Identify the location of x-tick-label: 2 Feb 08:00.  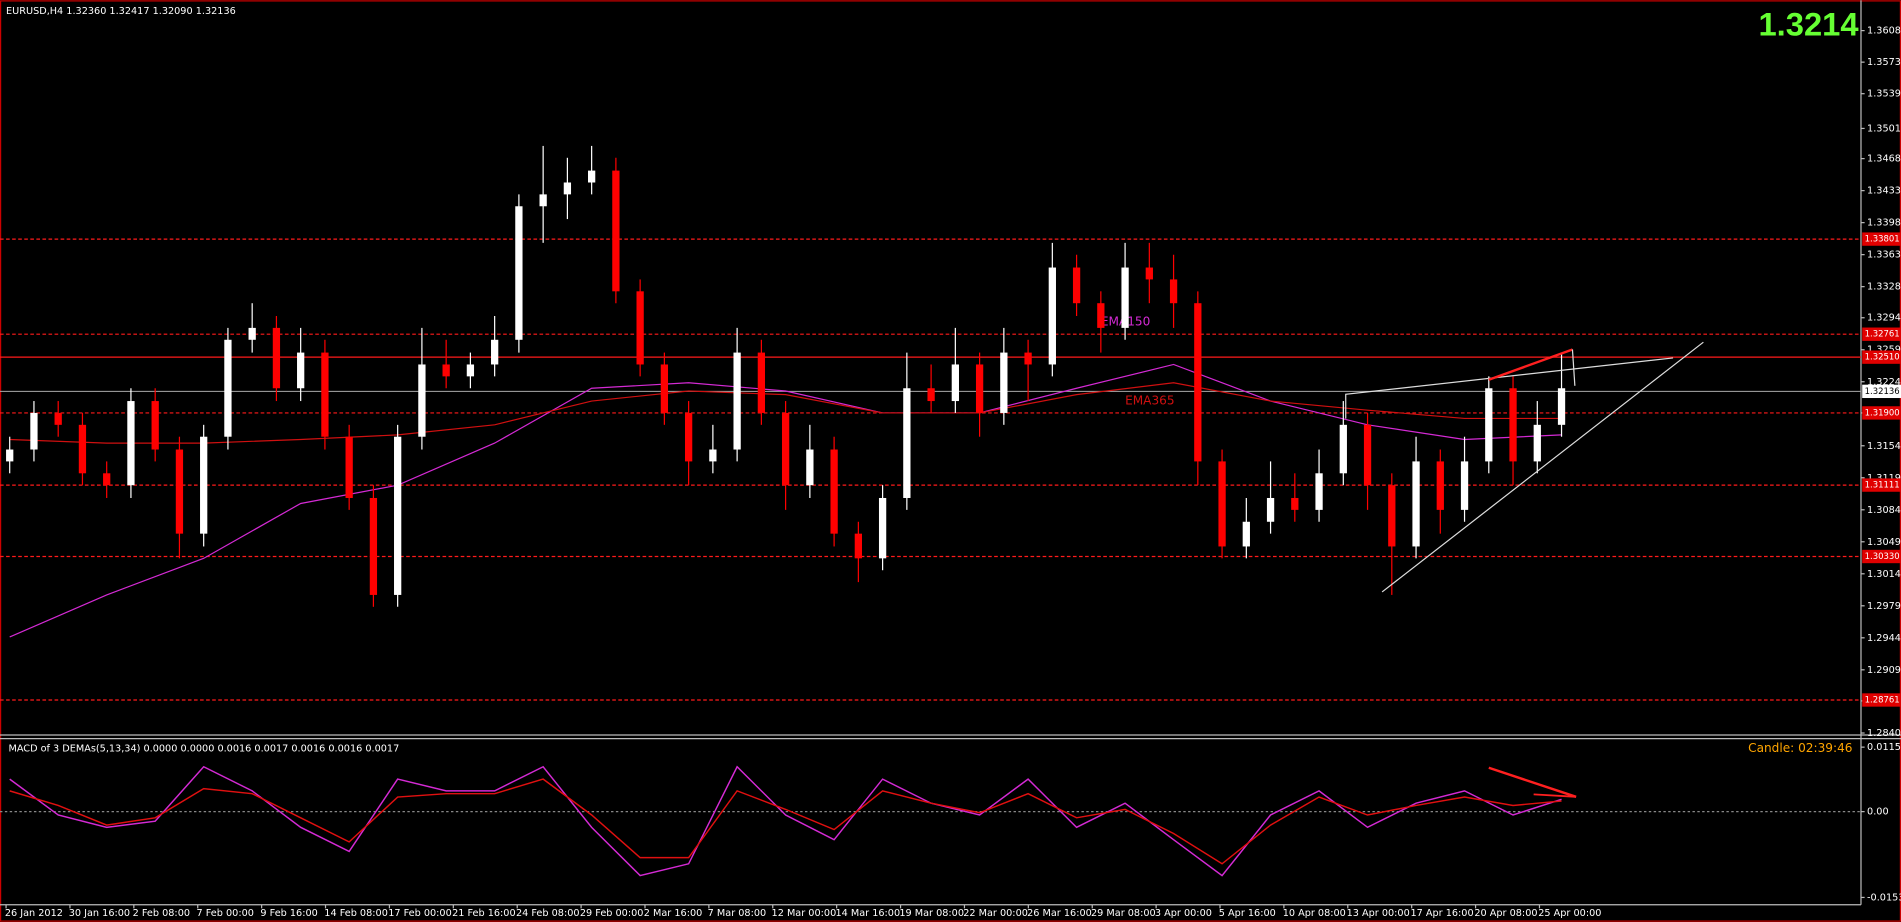
(161, 913).